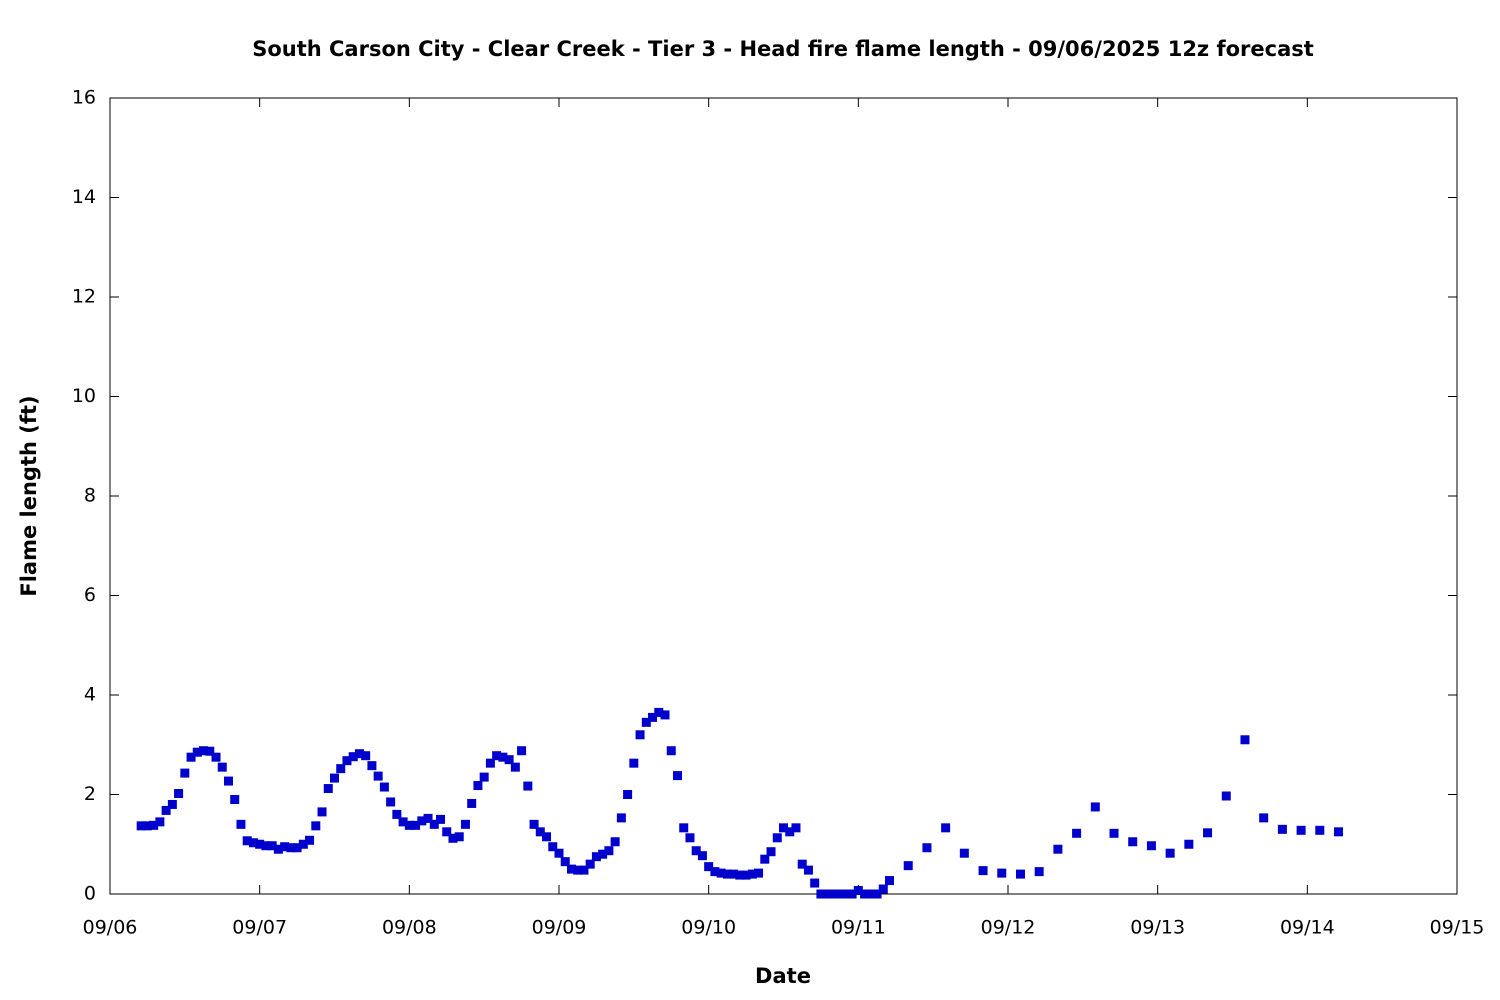  What do you see at coordinates (90, 794) in the screenshot?
I see `y-tick-label: 2` at bounding box center [90, 794].